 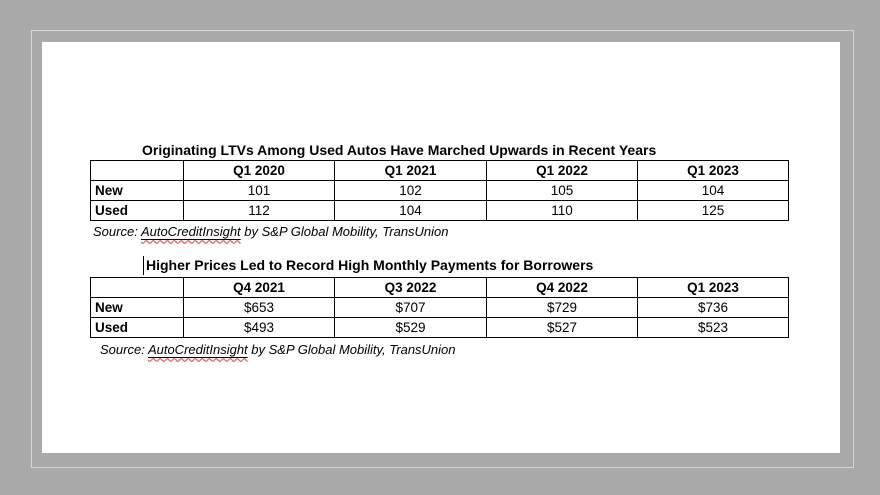 I want to click on table-cell: $707, so click(x=410, y=307).